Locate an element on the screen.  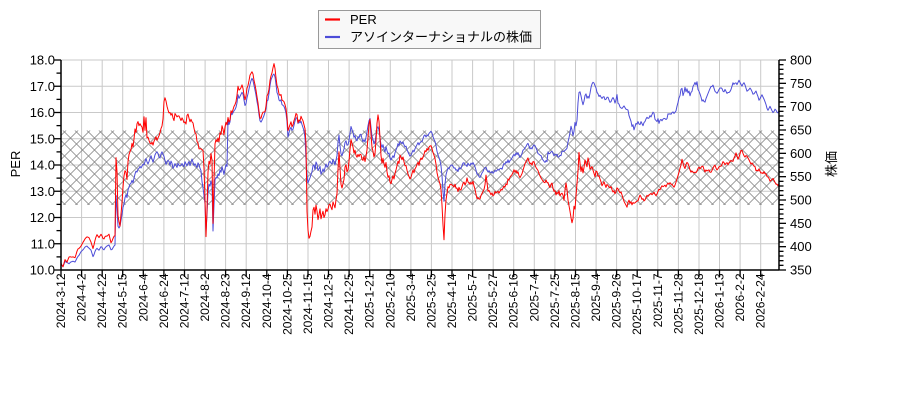
svg-text: 2025-4-14 is located at coordinates (452, 300).